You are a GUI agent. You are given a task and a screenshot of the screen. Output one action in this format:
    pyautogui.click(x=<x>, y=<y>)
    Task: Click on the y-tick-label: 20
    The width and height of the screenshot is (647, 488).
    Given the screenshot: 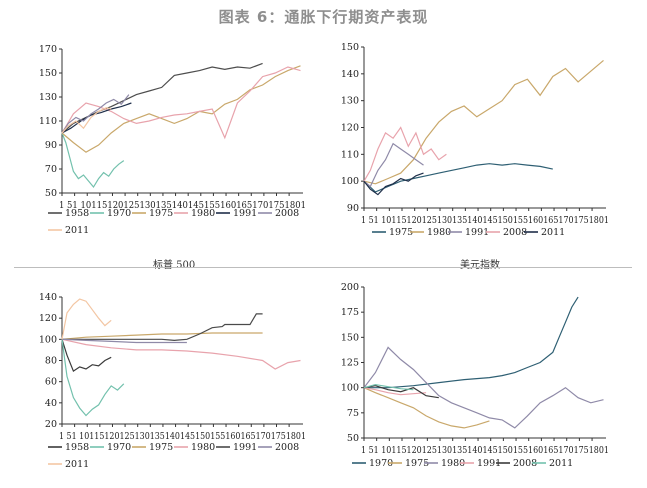 What is the action you would take?
    pyautogui.click(x=51, y=424)
    